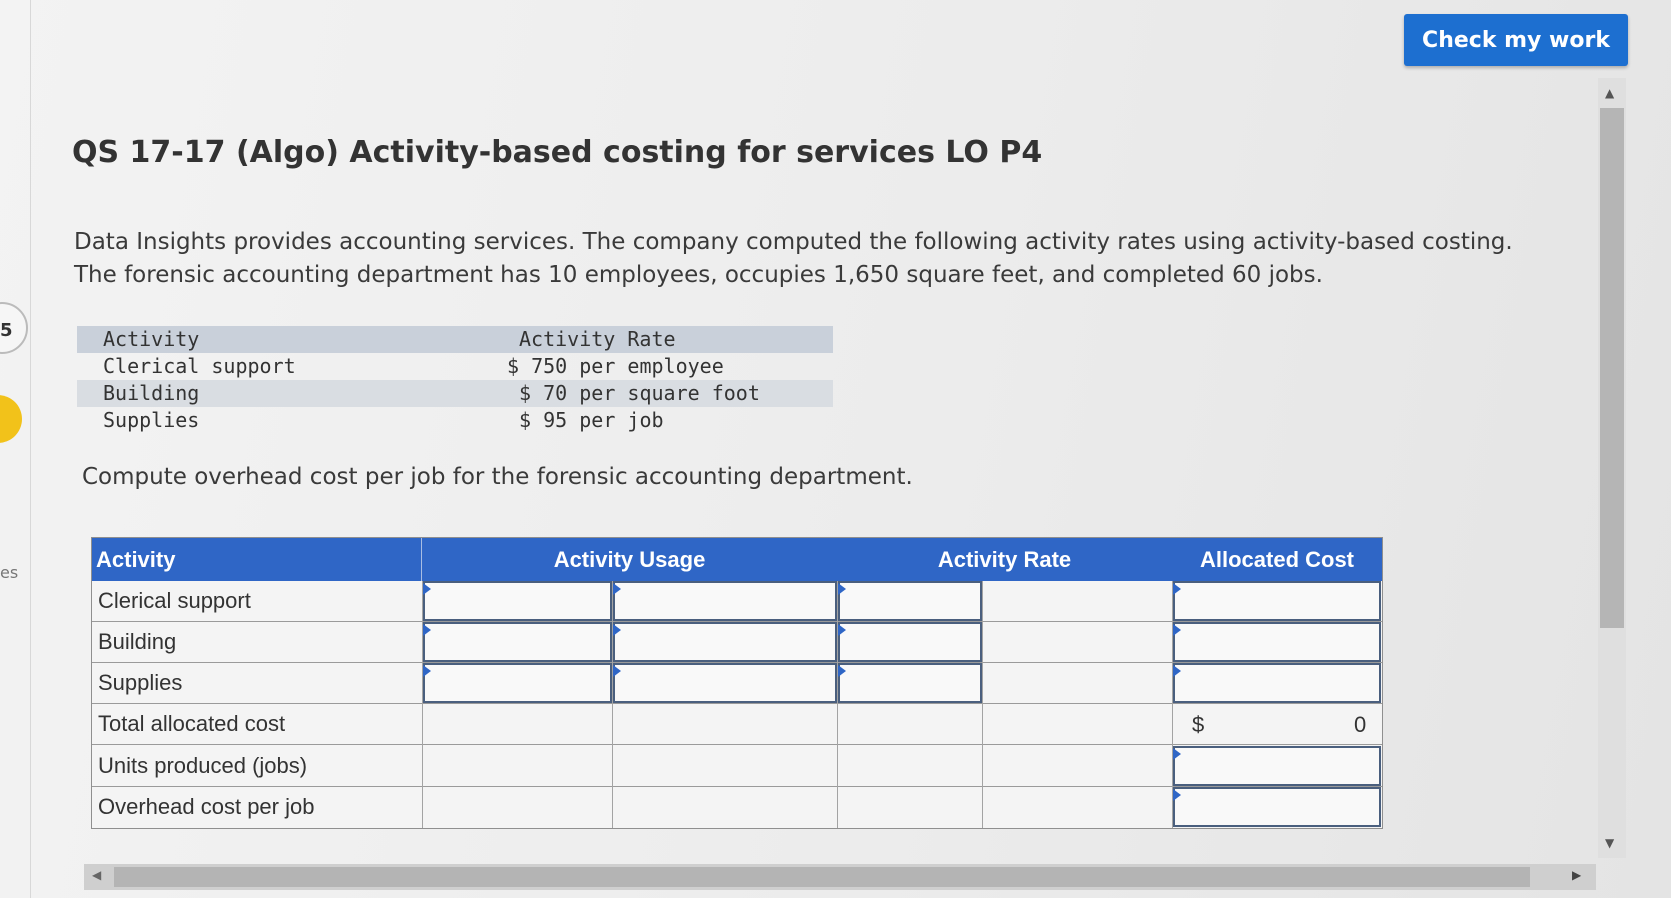 This screenshot has height=898, width=1671. Describe the element at coordinates (1277, 601) in the screenshot. I see `clerical-allocated-input` at that location.